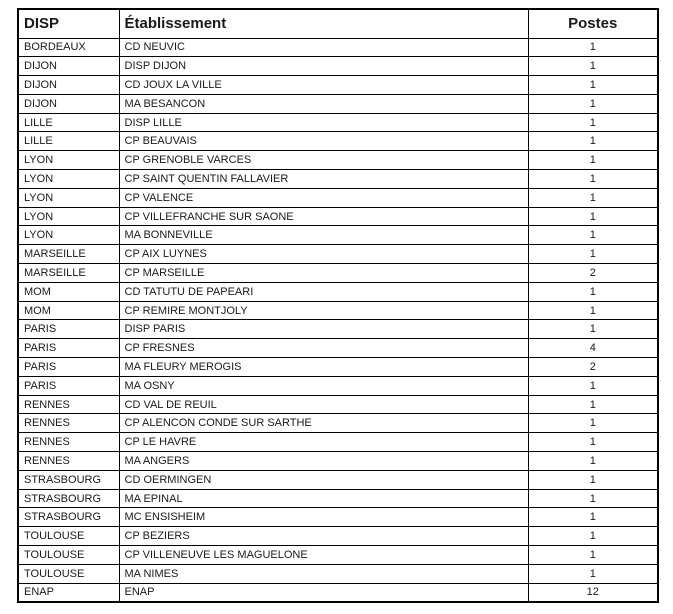 The width and height of the screenshot is (673, 614). What do you see at coordinates (68, 592) in the screenshot?
I see `disp-cell: ENAP` at bounding box center [68, 592].